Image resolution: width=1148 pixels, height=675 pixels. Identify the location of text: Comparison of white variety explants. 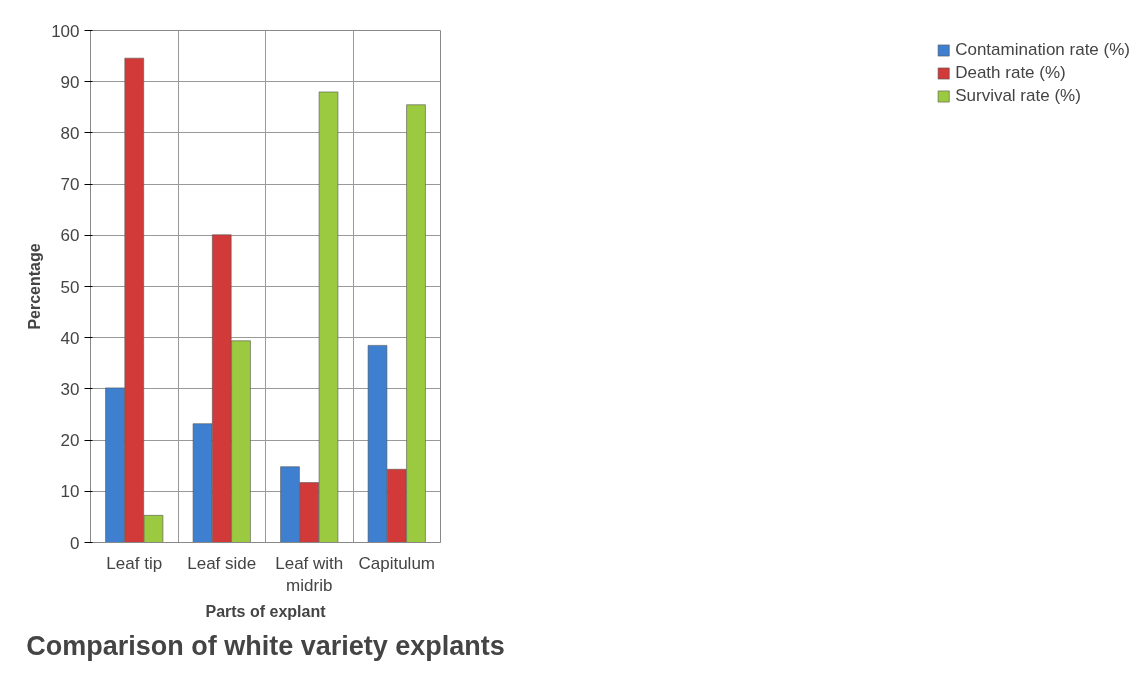
(265, 645).